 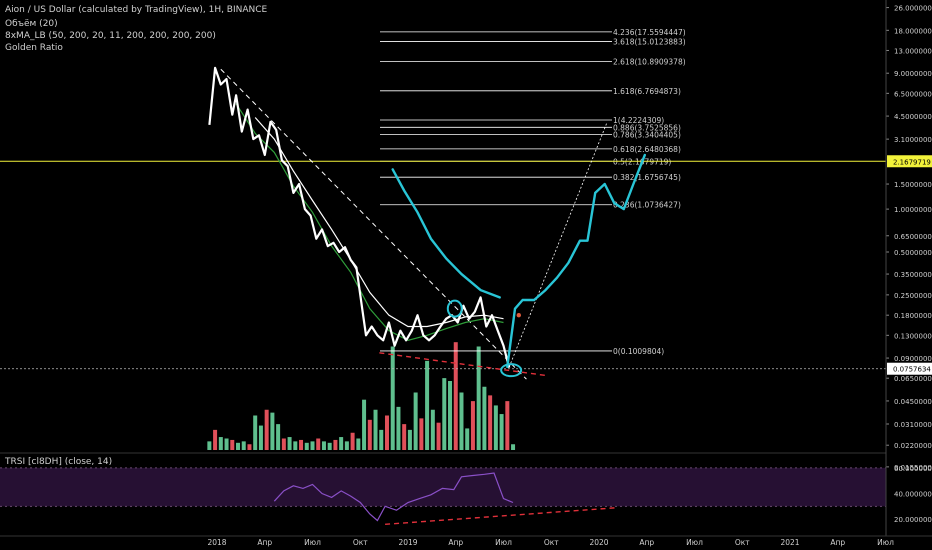 I want to click on projection-loop-lower, so click(x=511, y=370).